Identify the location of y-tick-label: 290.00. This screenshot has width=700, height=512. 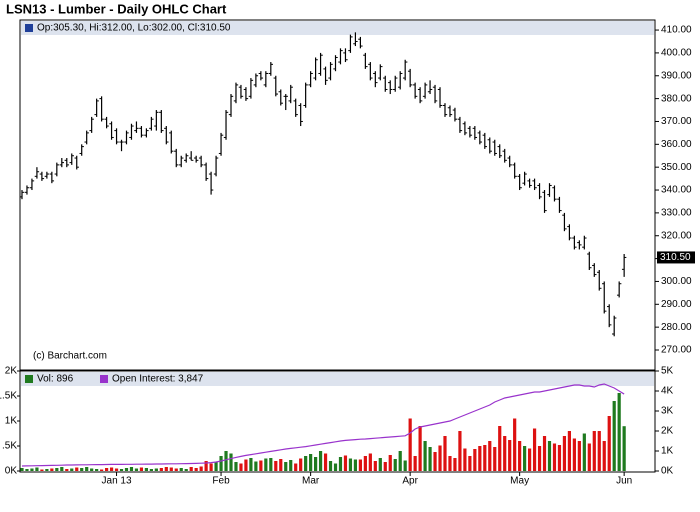
(676, 304).